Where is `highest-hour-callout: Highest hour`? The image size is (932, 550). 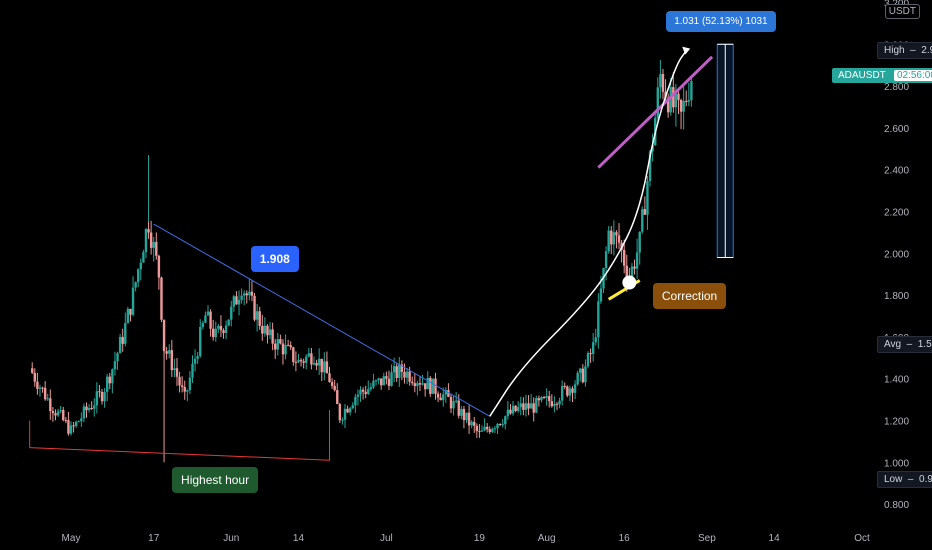
highest-hour-callout: Highest hour is located at coordinates (215, 479).